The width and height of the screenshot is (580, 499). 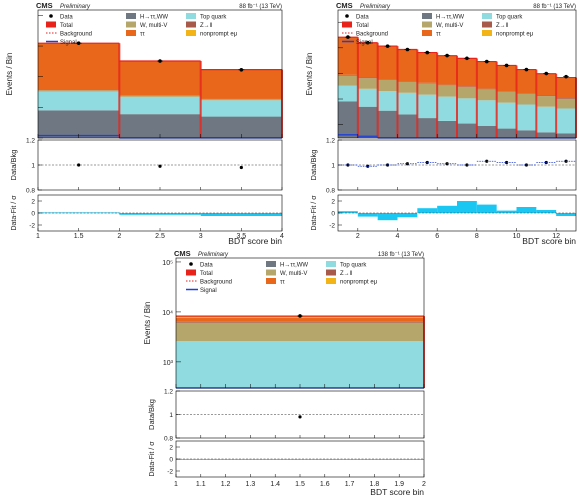 I want to click on xtick-label: 8, so click(x=477, y=236).